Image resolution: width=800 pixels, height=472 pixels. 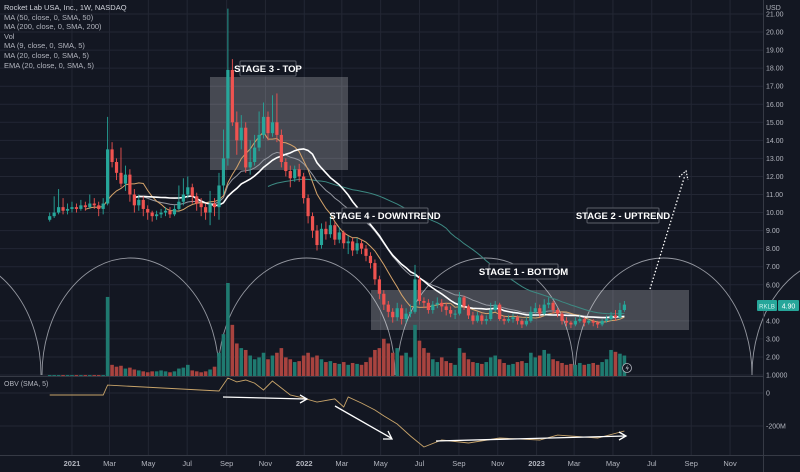 What do you see at coordinates (627, 368) in the screenshot?
I see `lightning-icon` at bounding box center [627, 368].